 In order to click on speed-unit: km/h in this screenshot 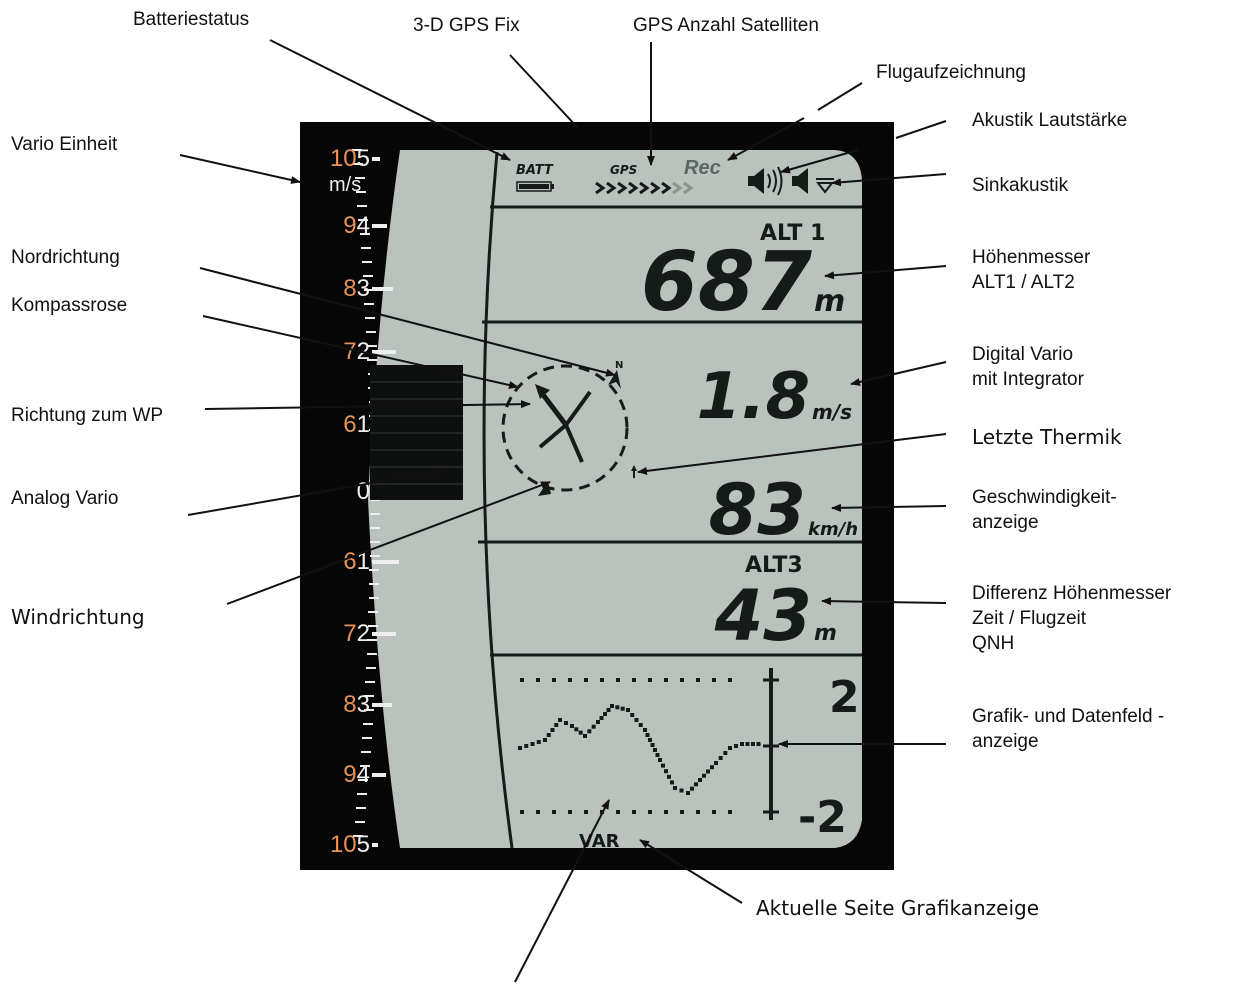, I will do `click(833, 529)`.